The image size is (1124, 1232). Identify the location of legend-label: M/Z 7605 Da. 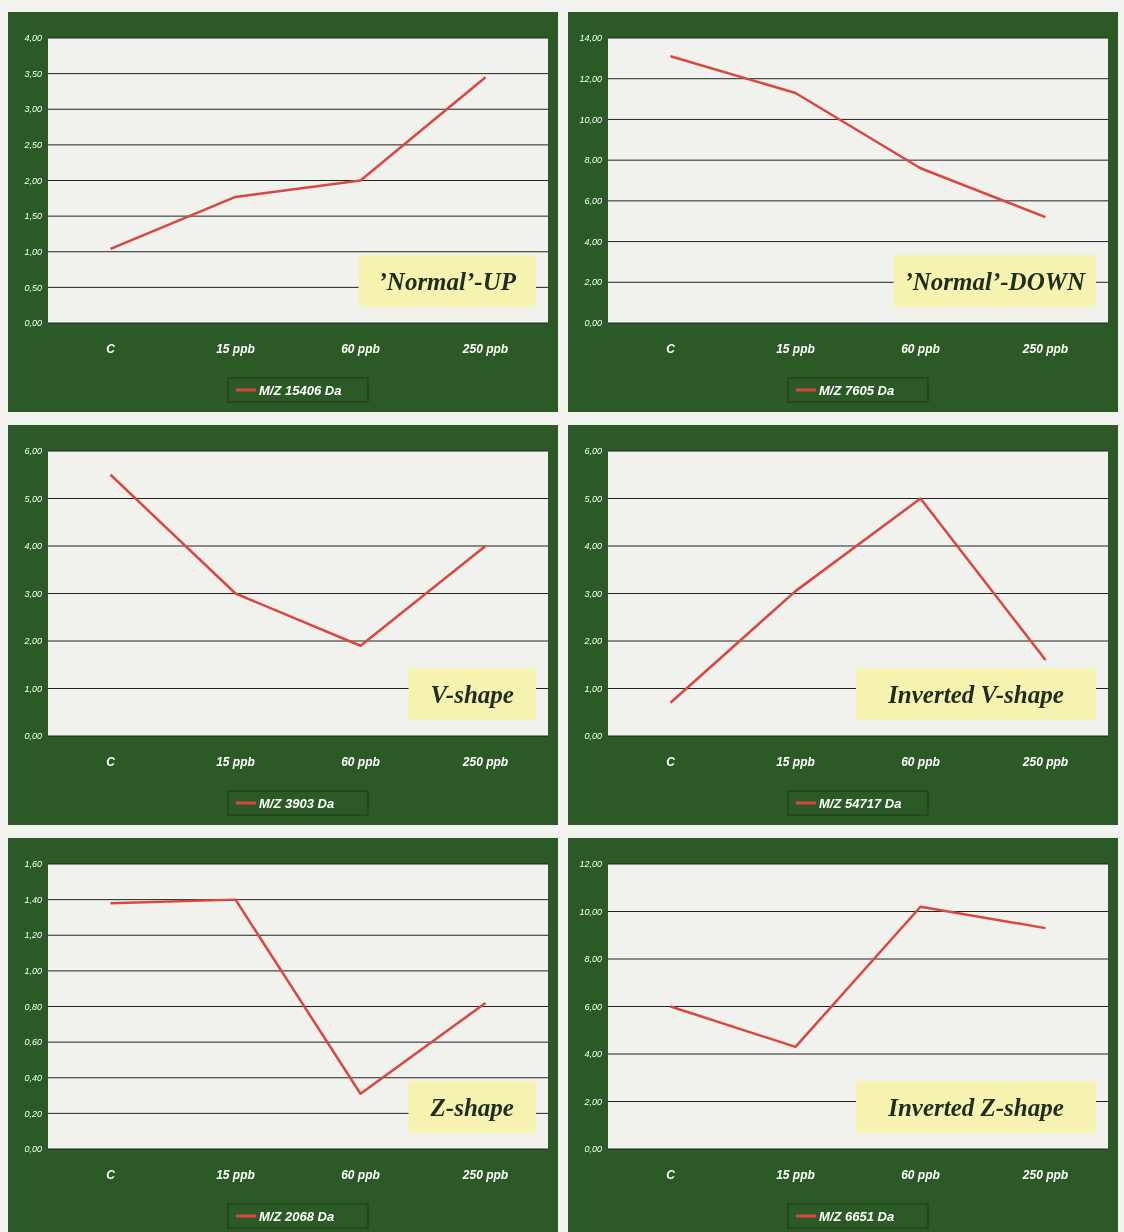
(857, 390).